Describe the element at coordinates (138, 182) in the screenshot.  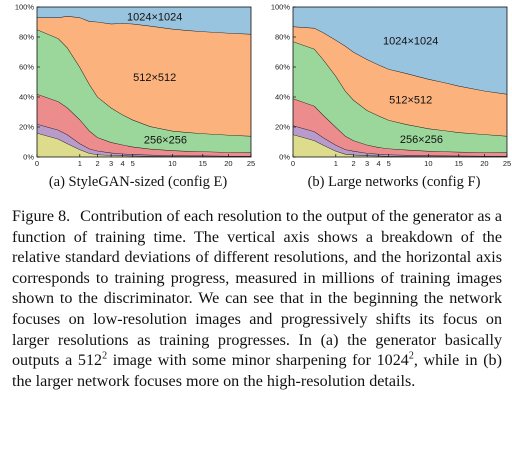
I see `subfigure-caption: (a) StyleGAN-sized (config E)` at that location.